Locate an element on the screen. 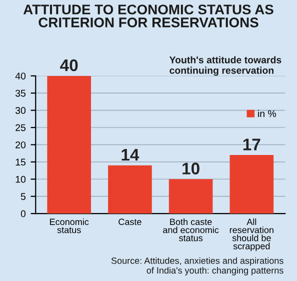  chart-title: ATTITUDE TO ECONOMIC STATUS AS CRITERION FOR RESERVATIONS is located at coordinates (148, 16).